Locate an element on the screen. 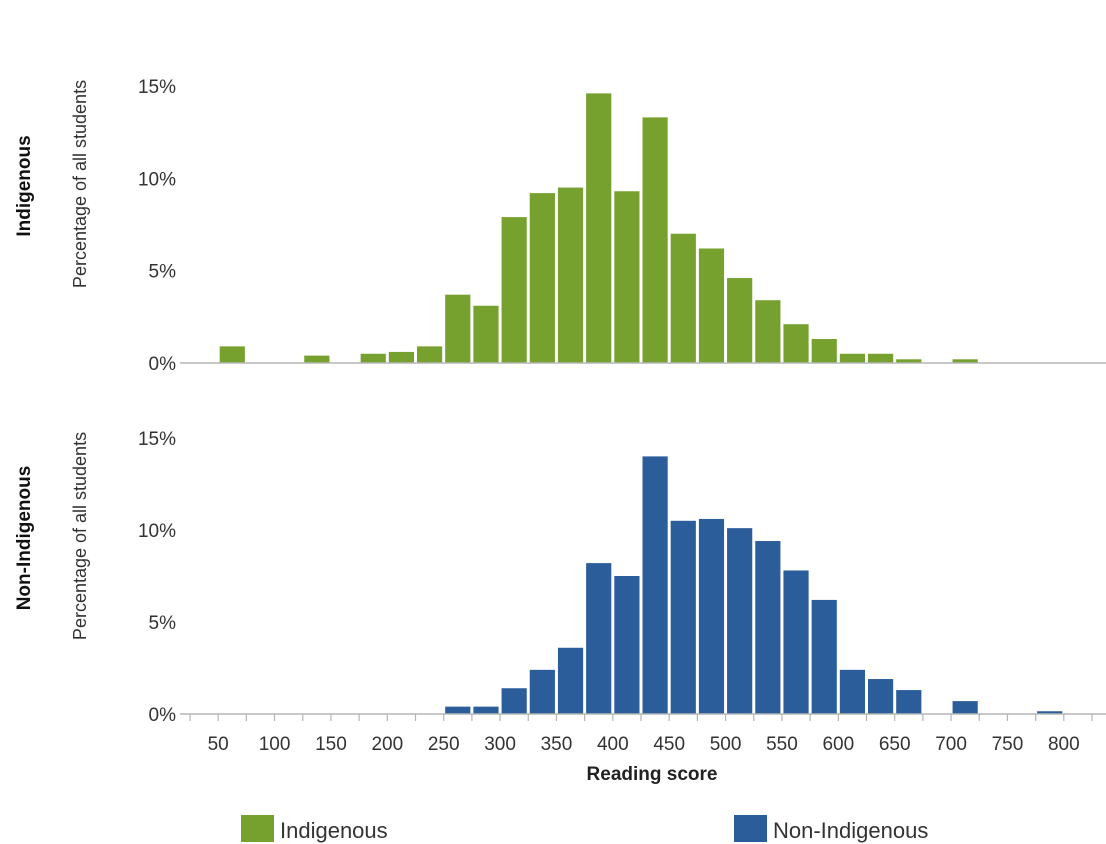 Image resolution: width=1106 pixels, height=844 pixels. x-tick-label: 700 is located at coordinates (951, 744).